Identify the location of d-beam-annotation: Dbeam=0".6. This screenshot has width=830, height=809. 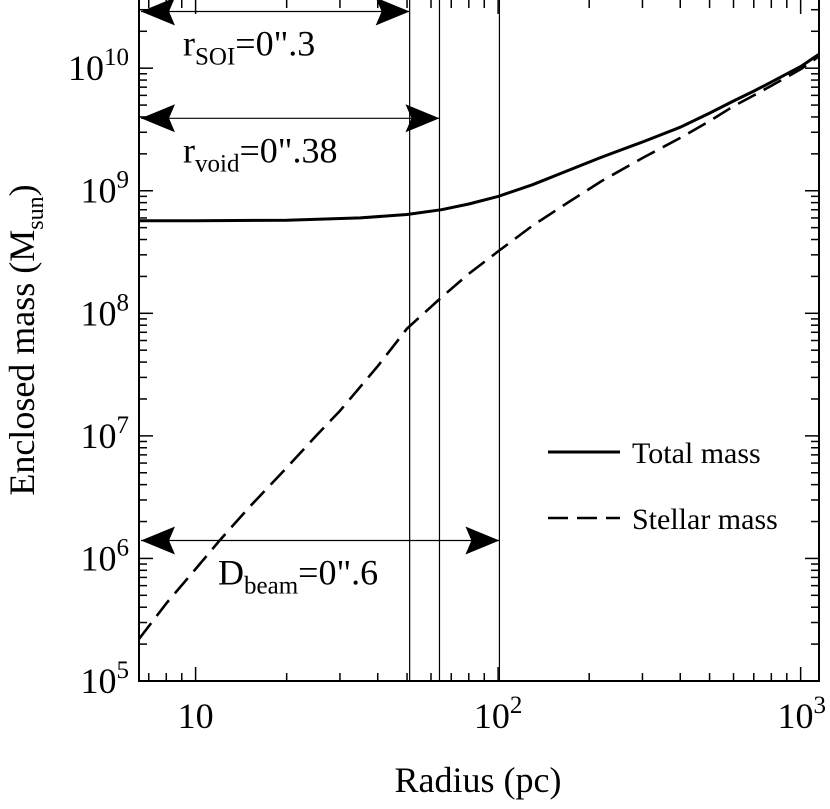
(320, 563).